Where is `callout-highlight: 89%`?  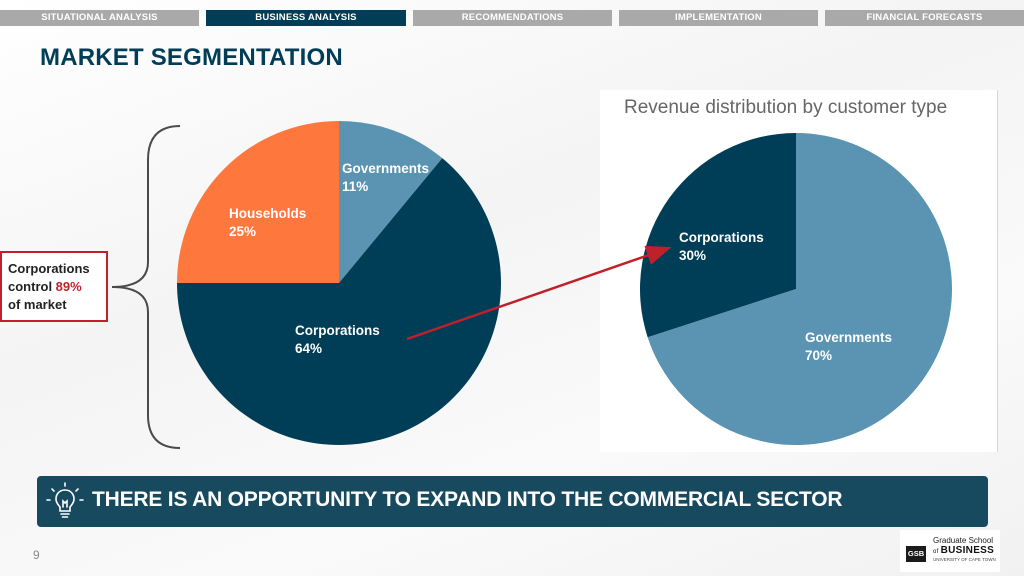 callout-highlight: 89% is located at coordinates (68, 286).